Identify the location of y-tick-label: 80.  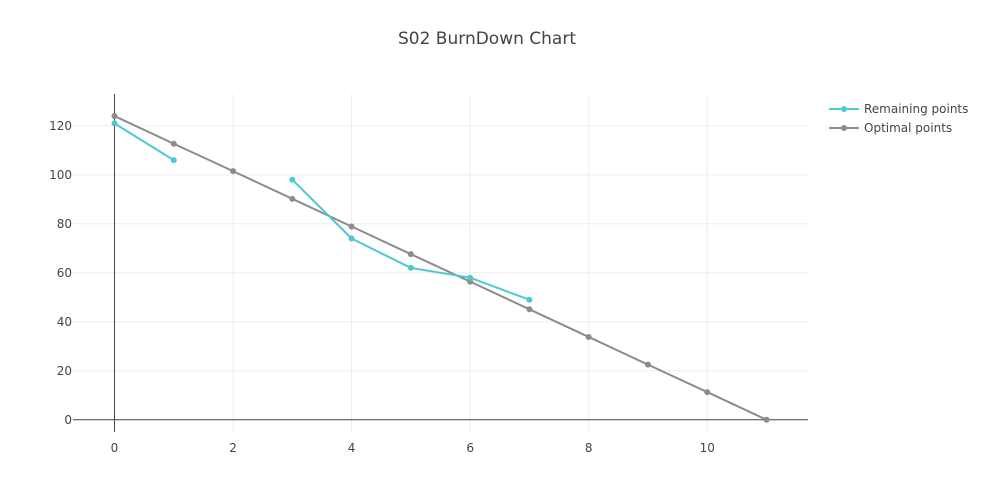
(64, 224).